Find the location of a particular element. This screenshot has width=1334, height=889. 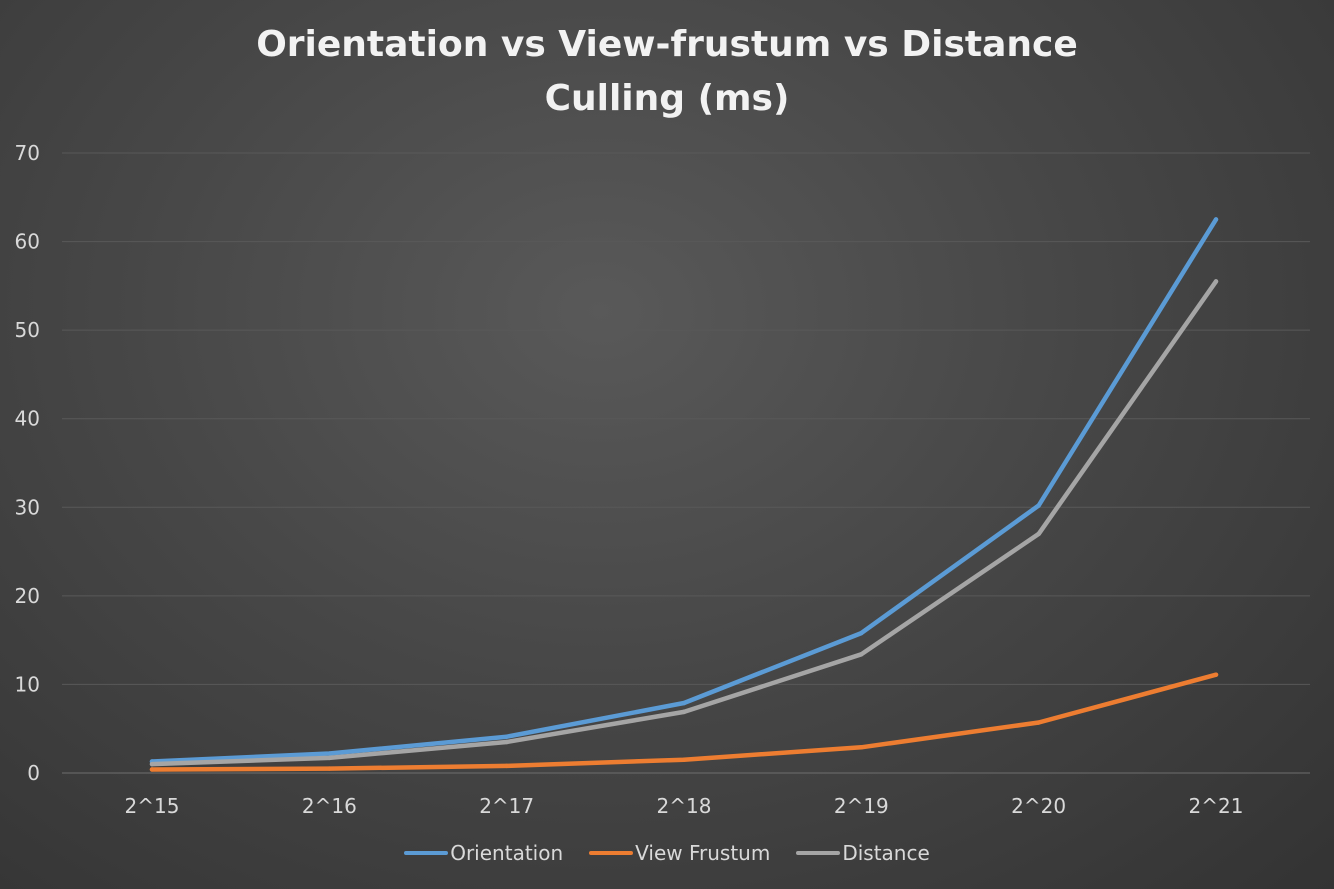

chart-title-line-1: Orientation vs View-frustum vs Distance is located at coordinates (667, 44).